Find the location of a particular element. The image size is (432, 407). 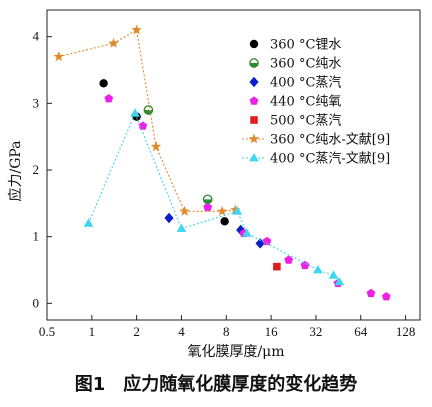

y-tick-label: 3 is located at coordinates (36, 102).